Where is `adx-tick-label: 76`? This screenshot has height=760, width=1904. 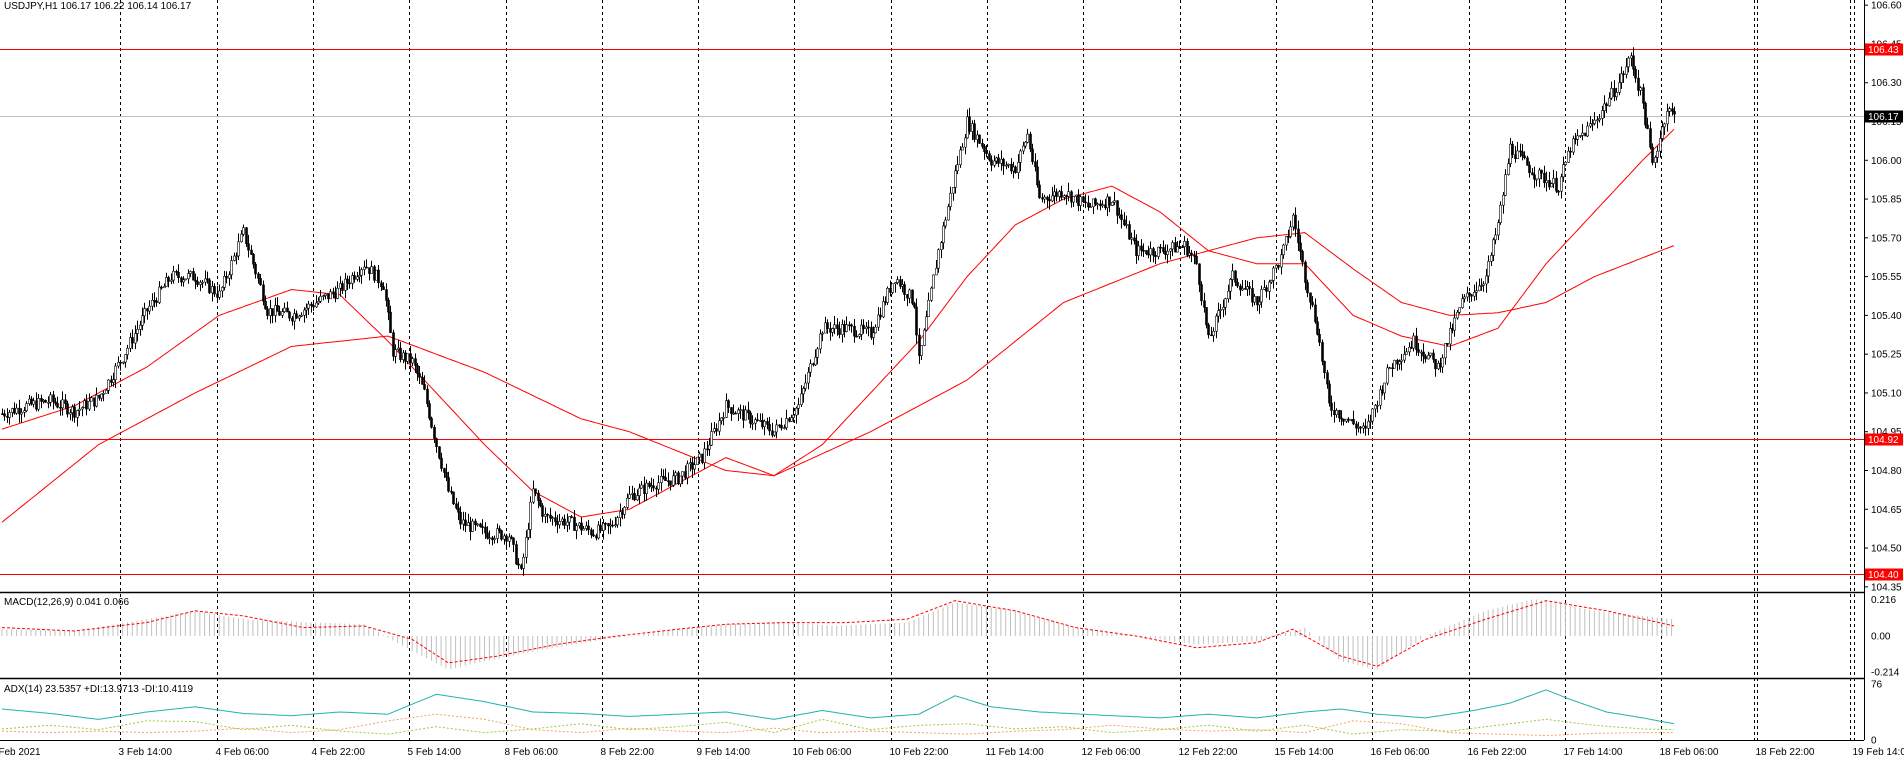
adx-tick-label: 76 is located at coordinates (1877, 684).